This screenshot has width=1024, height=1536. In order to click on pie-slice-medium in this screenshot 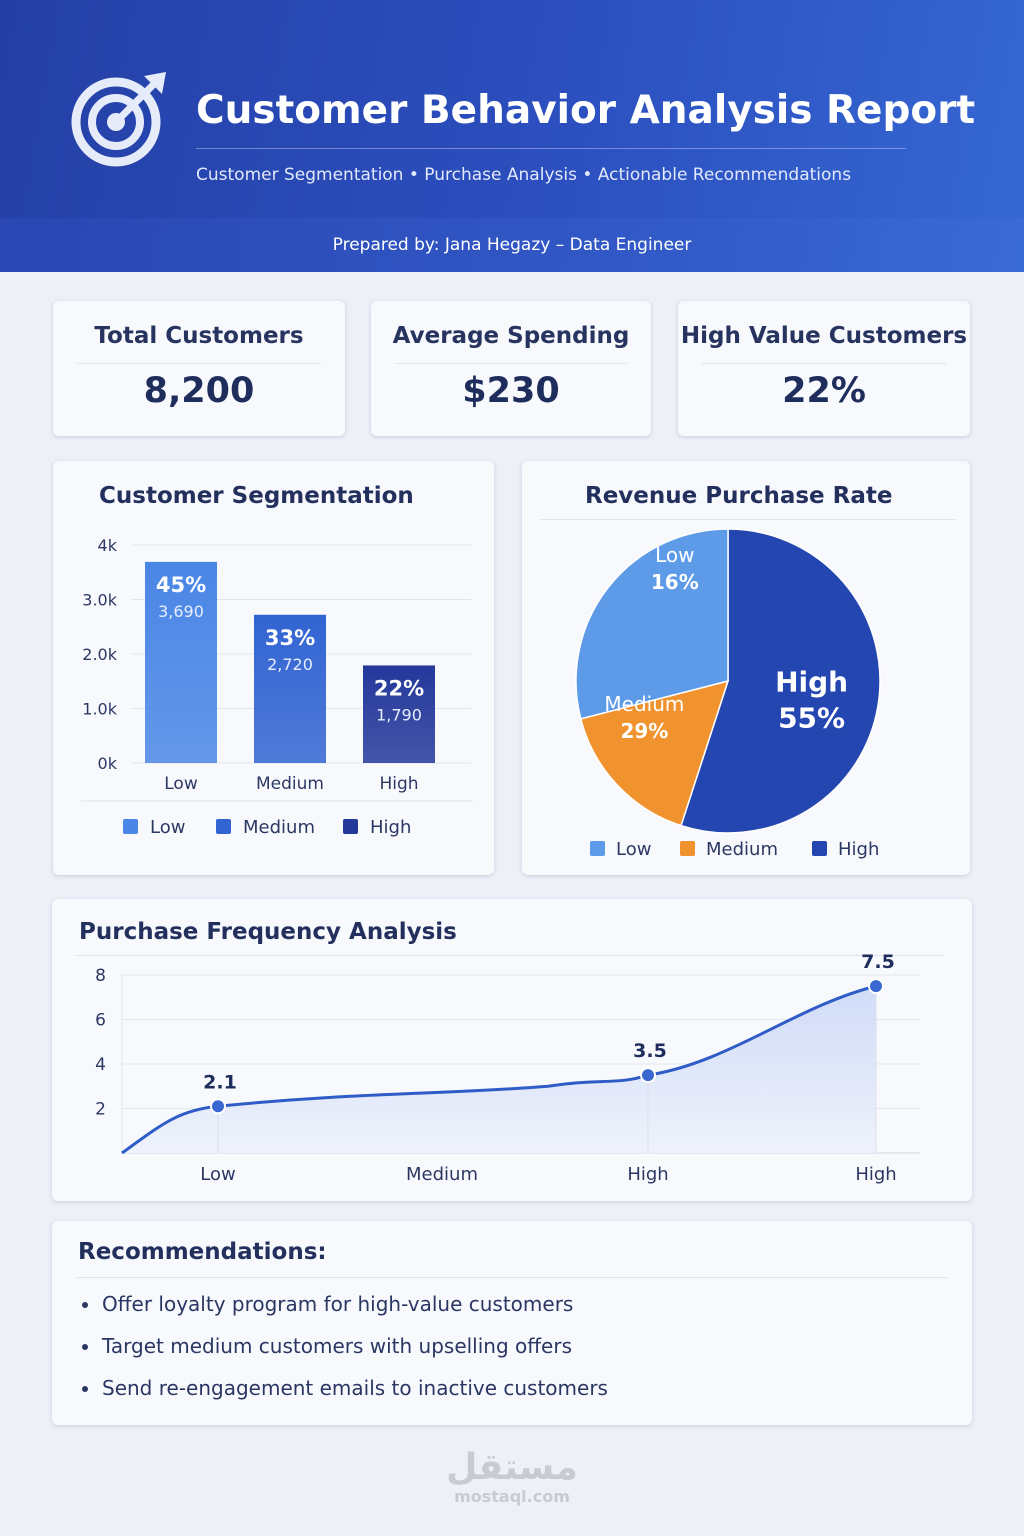, I will do `click(652, 624)`.